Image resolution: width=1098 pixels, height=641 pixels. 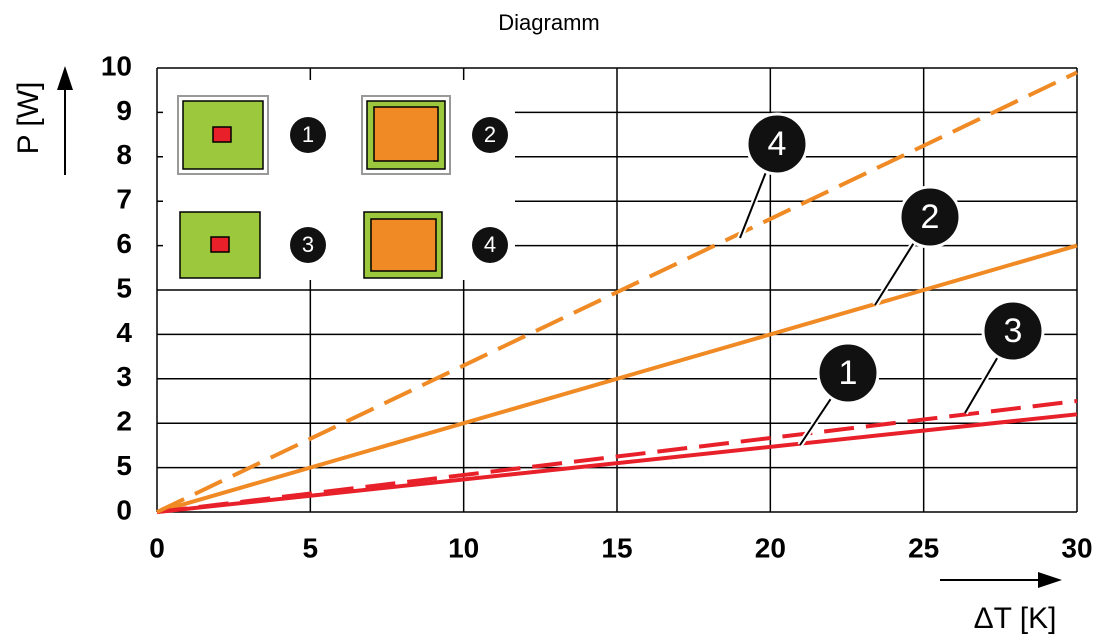 What do you see at coordinates (1050, 580) in the screenshot?
I see `x-axis-arrowhead` at bounding box center [1050, 580].